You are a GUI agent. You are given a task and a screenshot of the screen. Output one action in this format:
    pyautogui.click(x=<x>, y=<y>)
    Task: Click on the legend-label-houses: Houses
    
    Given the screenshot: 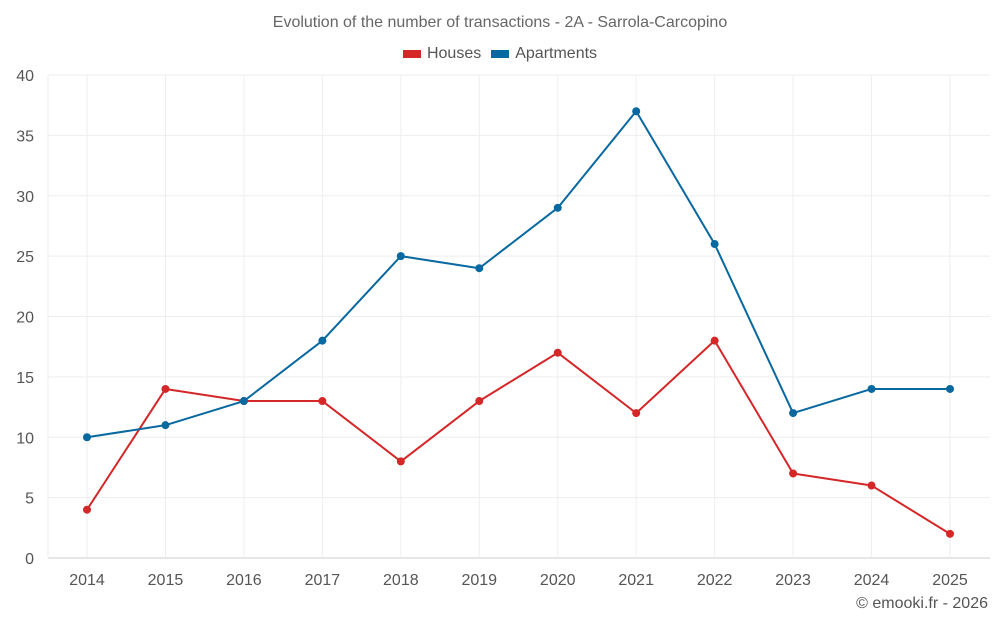 What is the action you would take?
    pyautogui.click(x=454, y=53)
    